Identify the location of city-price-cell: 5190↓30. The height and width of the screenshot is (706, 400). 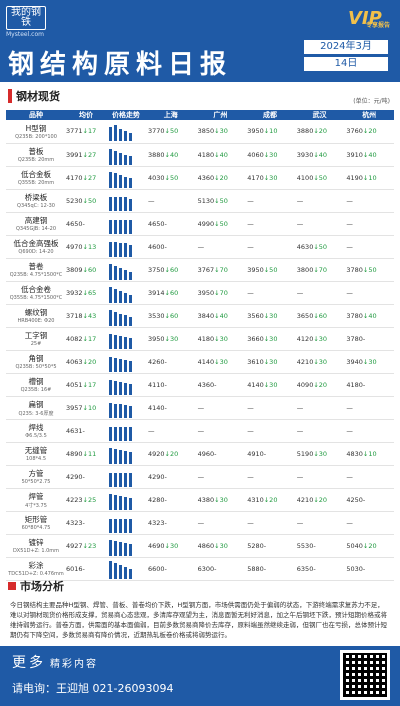
(319, 454).